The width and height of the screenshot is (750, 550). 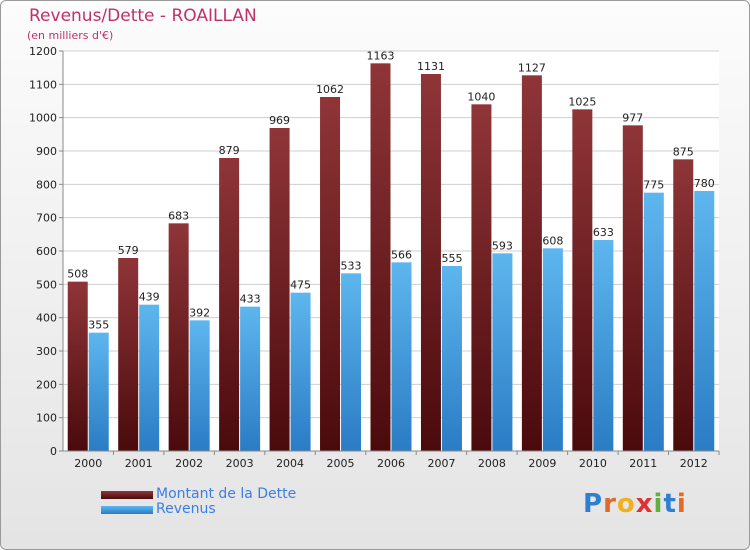 I want to click on y-tick-label: 700, so click(x=46, y=218).